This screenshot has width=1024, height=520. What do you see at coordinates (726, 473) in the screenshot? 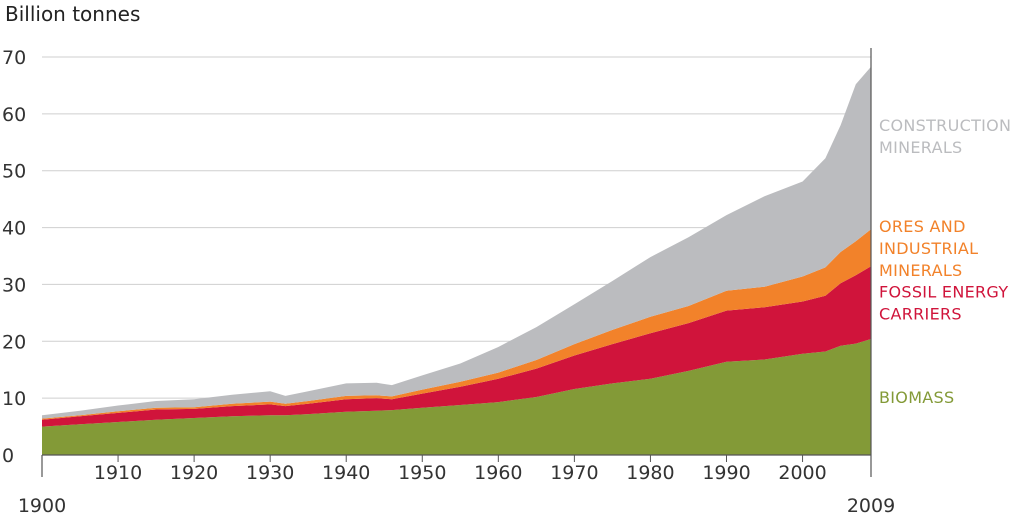
I see `x-tick-label: 1990` at bounding box center [726, 473].